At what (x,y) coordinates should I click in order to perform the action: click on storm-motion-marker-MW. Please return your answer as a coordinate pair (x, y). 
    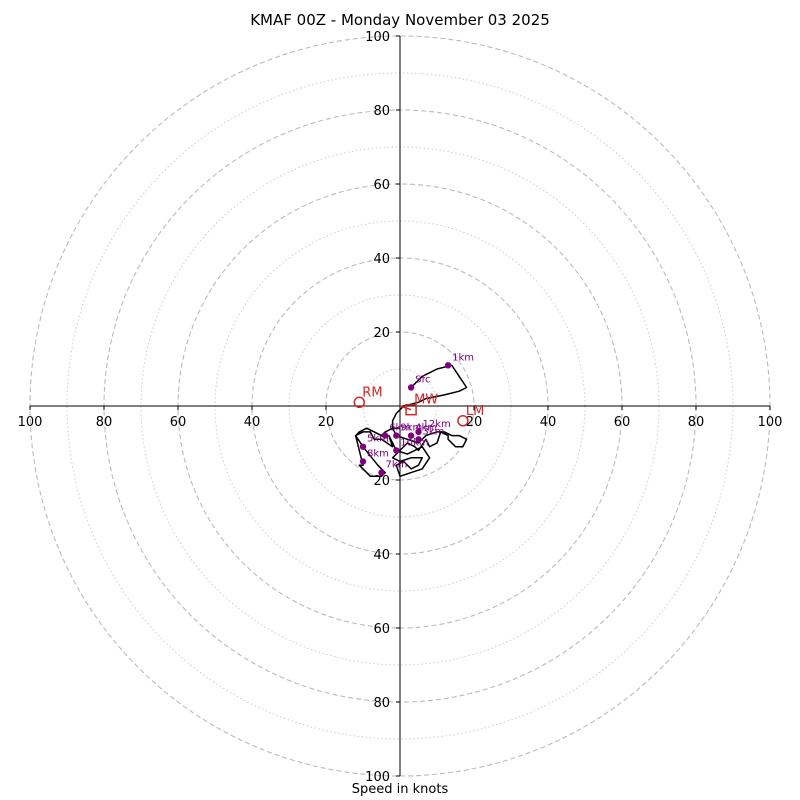
    Looking at the image, I should click on (411, 409).